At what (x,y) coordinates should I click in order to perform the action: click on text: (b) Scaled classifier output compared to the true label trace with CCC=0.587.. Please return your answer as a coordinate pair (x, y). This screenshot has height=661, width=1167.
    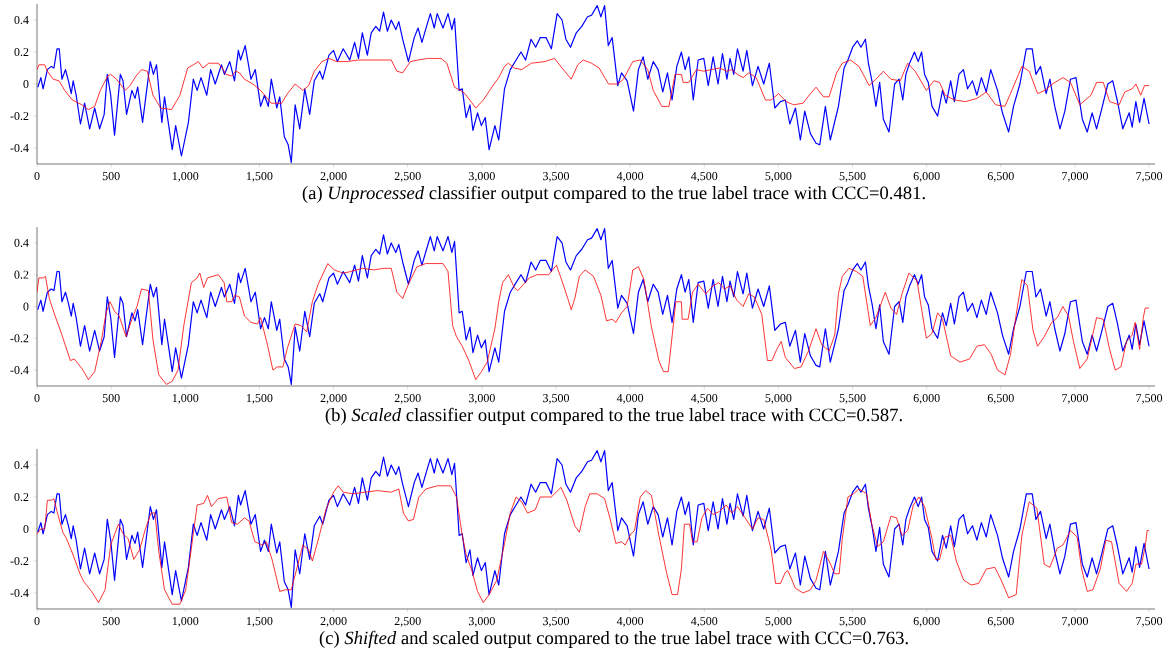
    Looking at the image, I should click on (613, 416).